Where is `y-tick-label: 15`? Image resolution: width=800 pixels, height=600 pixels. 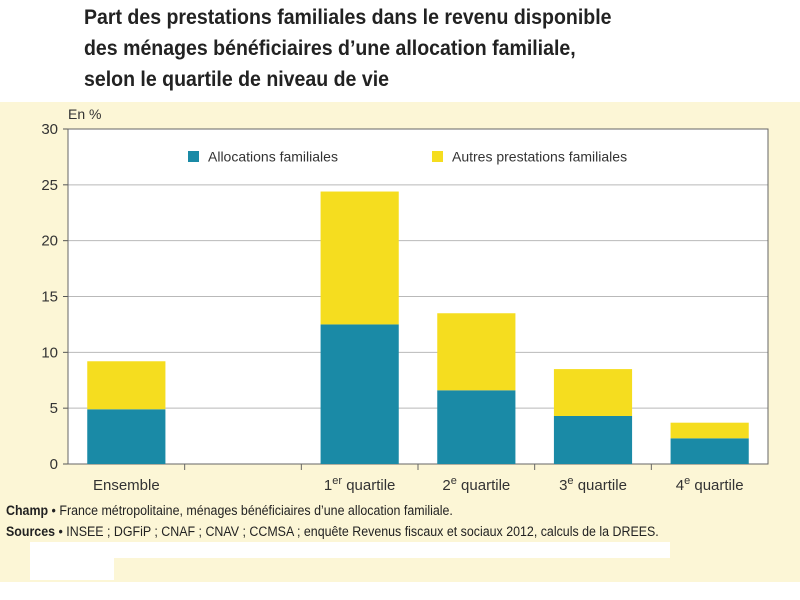 y-tick-label: 15 is located at coordinates (49, 297).